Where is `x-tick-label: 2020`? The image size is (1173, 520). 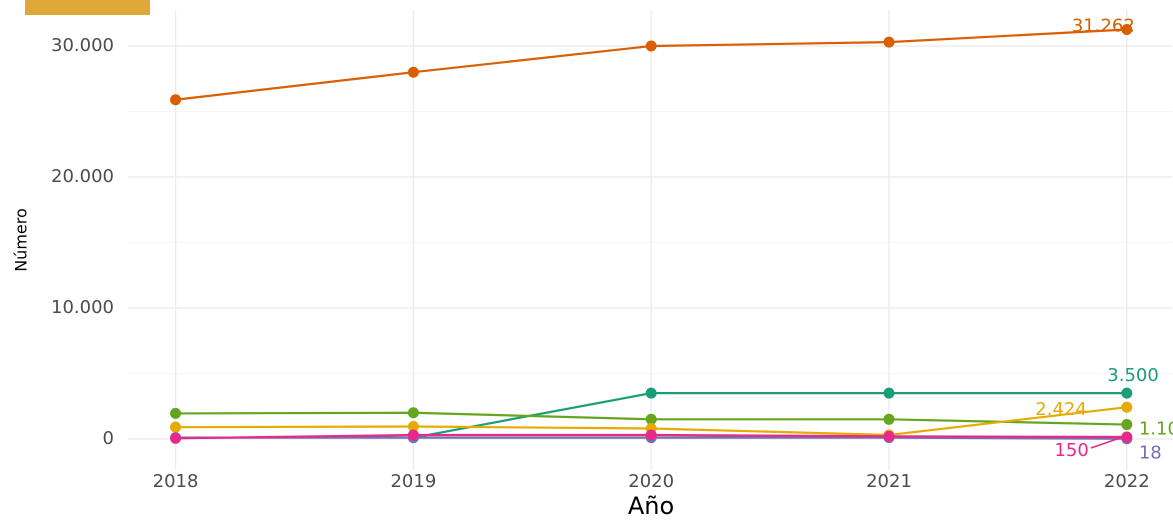 x-tick-label: 2020 is located at coordinates (651, 481).